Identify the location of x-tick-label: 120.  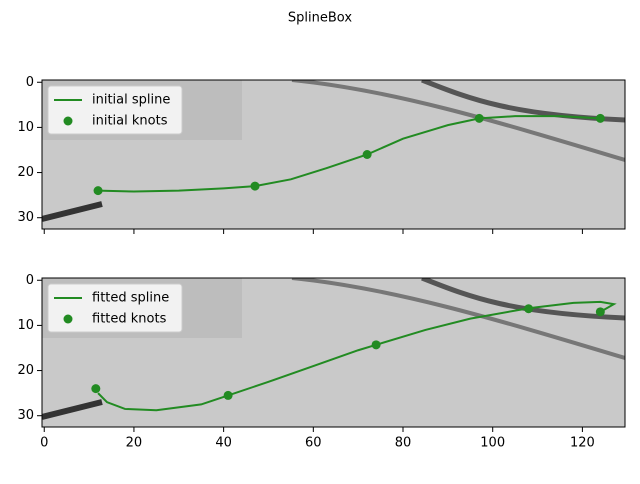
(582, 443).